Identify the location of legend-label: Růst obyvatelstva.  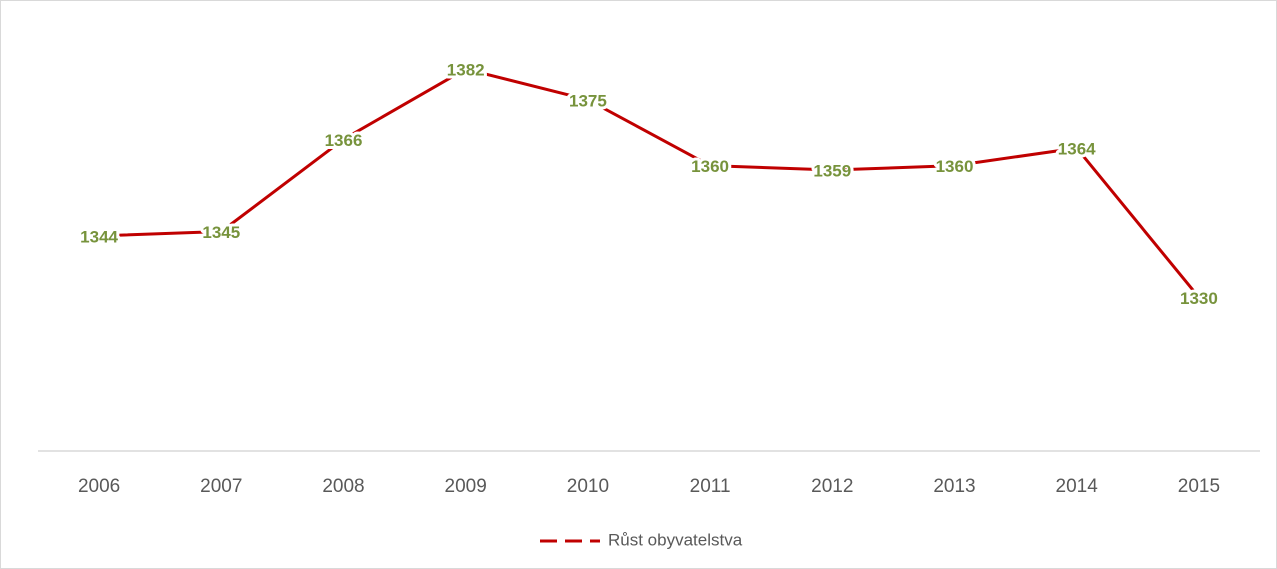
(675, 539).